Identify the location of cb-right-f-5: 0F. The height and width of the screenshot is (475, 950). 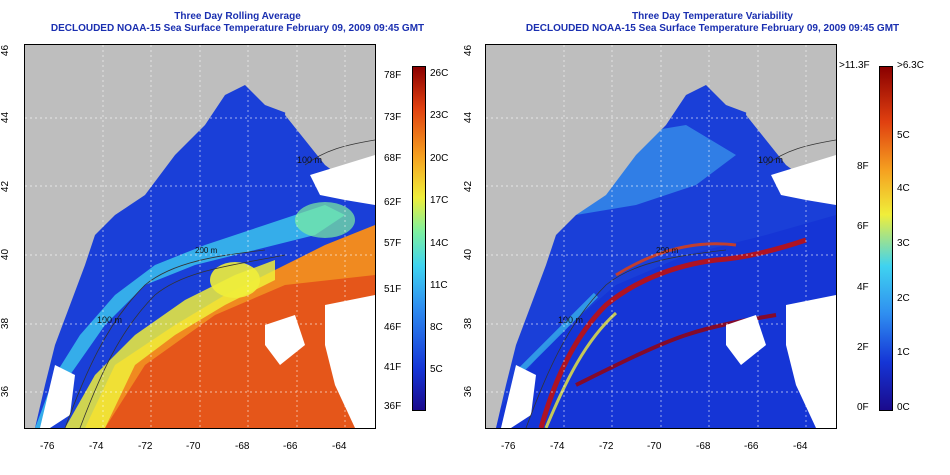
(863, 407).